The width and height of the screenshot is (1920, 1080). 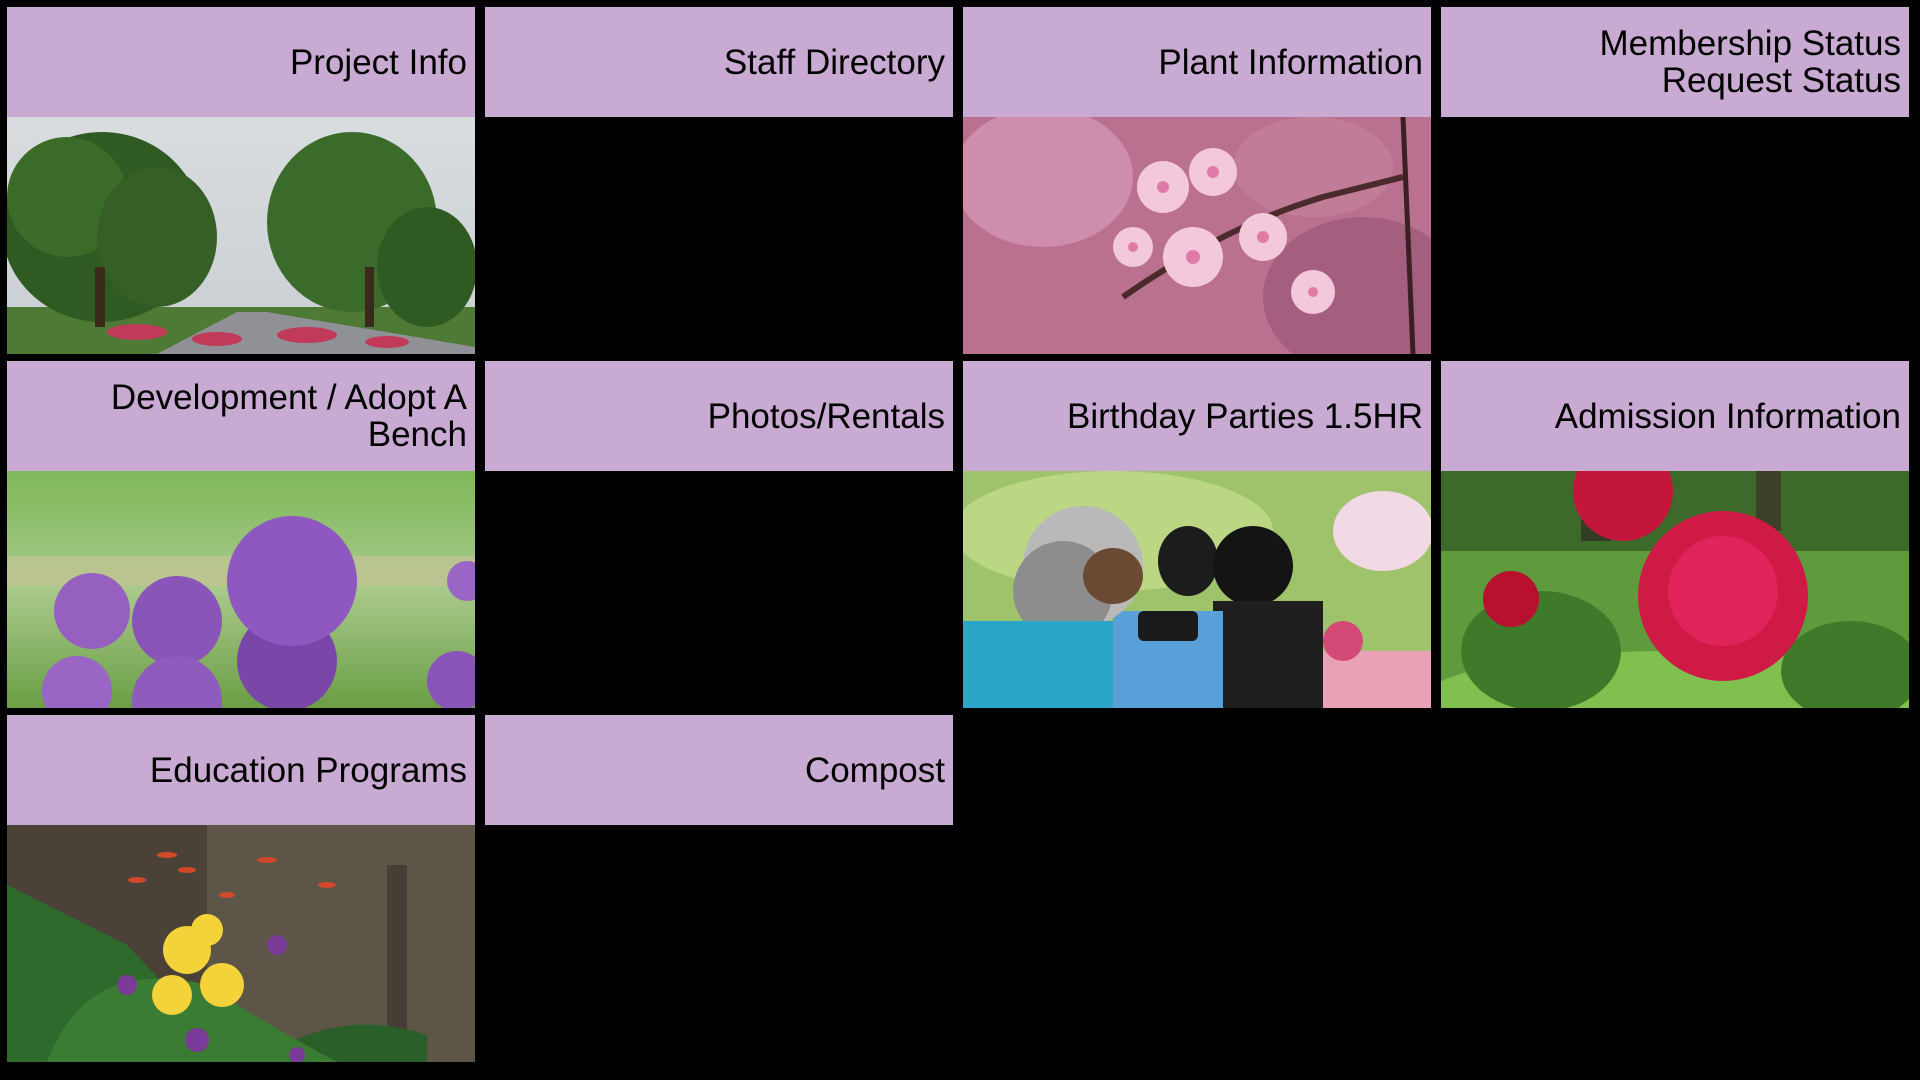 What do you see at coordinates (241, 770) in the screenshot?
I see `tile-label: Education Programs` at bounding box center [241, 770].